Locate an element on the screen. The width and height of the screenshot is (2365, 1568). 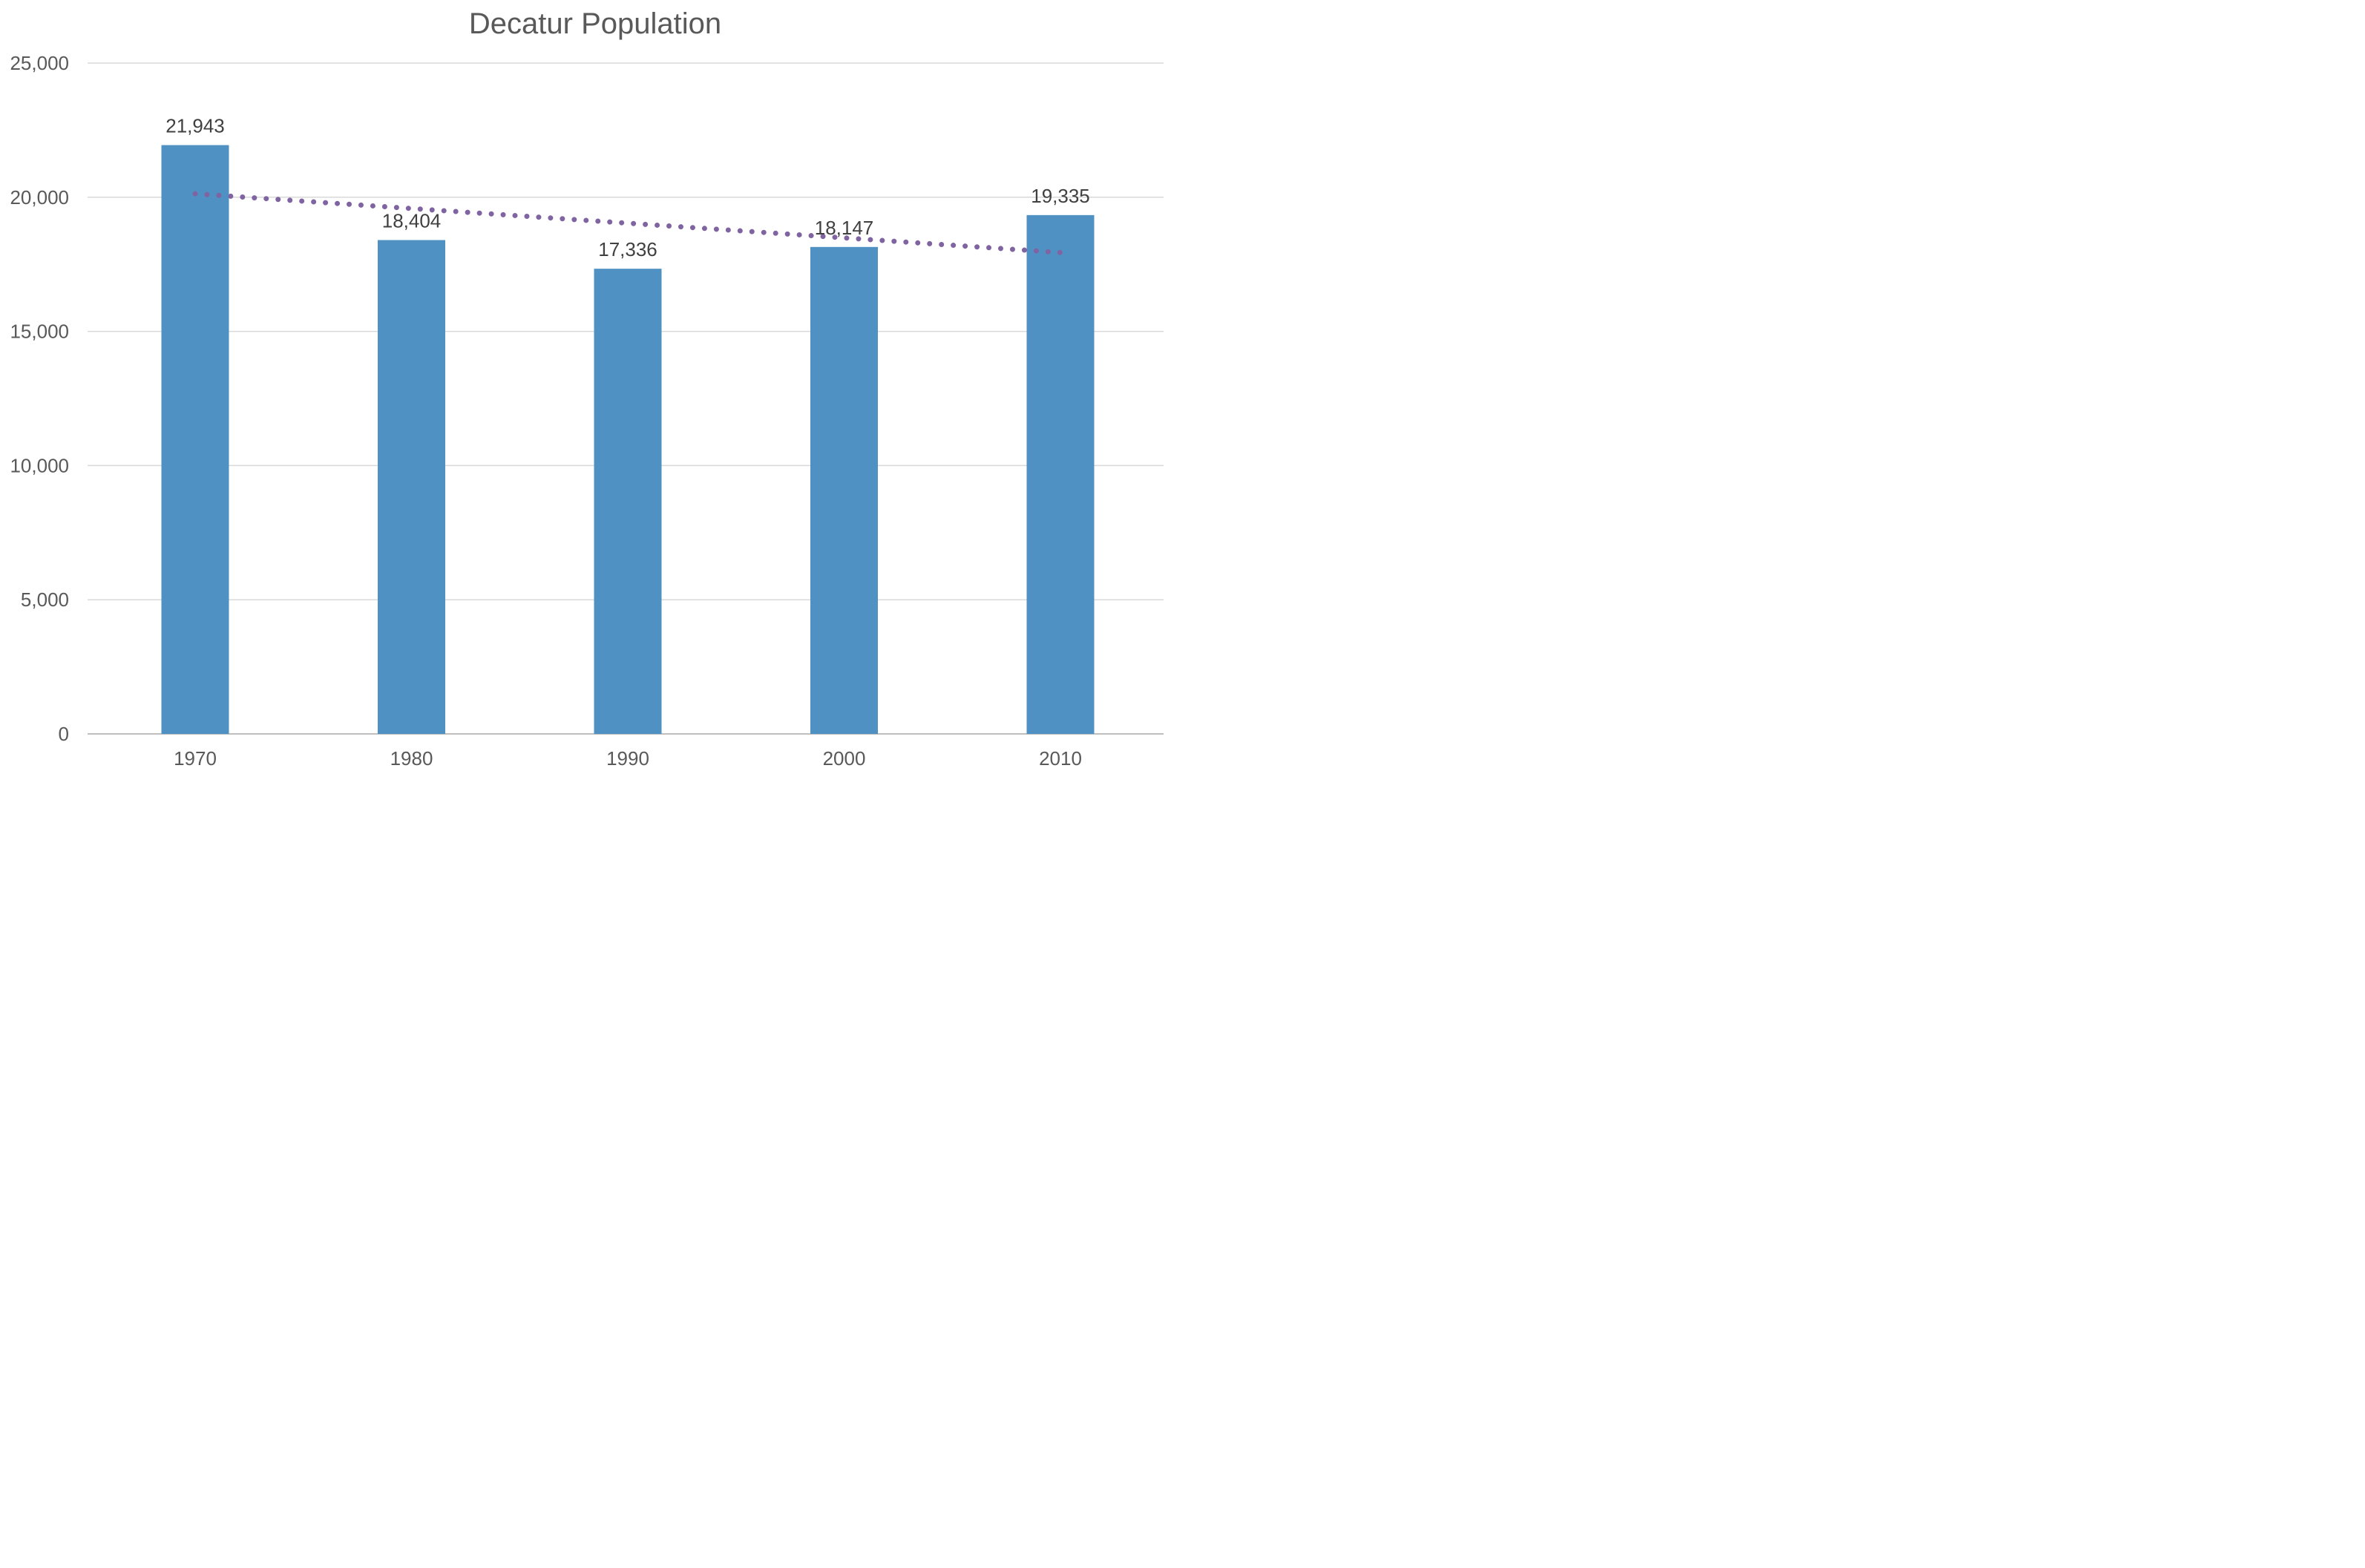
x-tick-label-2010: 2010 is located at coordinates (1061, 758).